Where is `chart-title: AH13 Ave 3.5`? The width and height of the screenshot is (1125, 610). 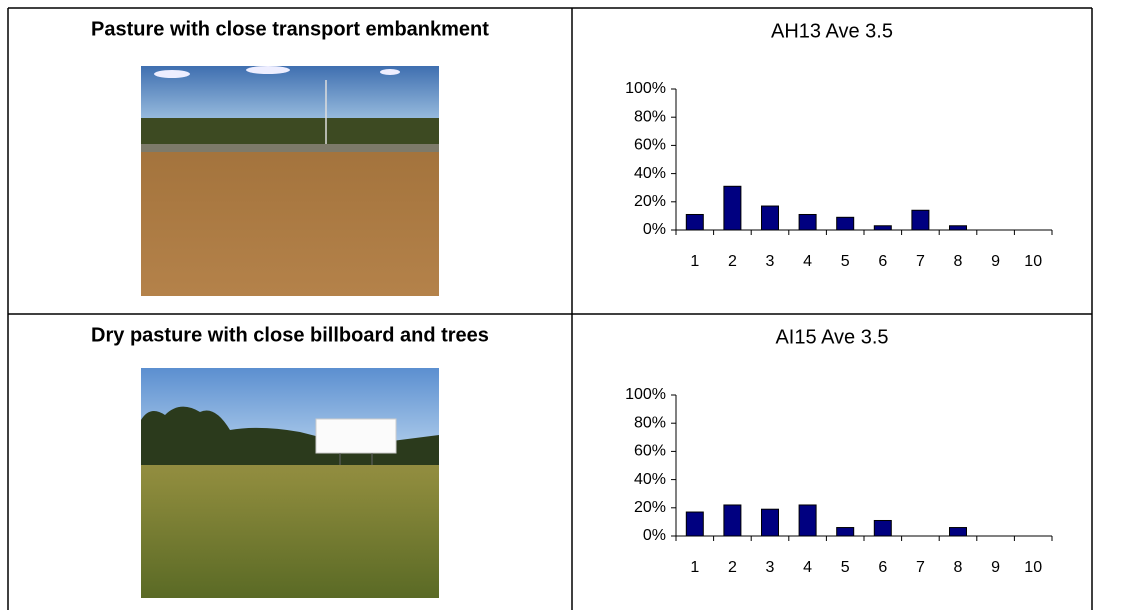
chart-title: AH13 Ave 3.5 is located at coordinates (832, 31).